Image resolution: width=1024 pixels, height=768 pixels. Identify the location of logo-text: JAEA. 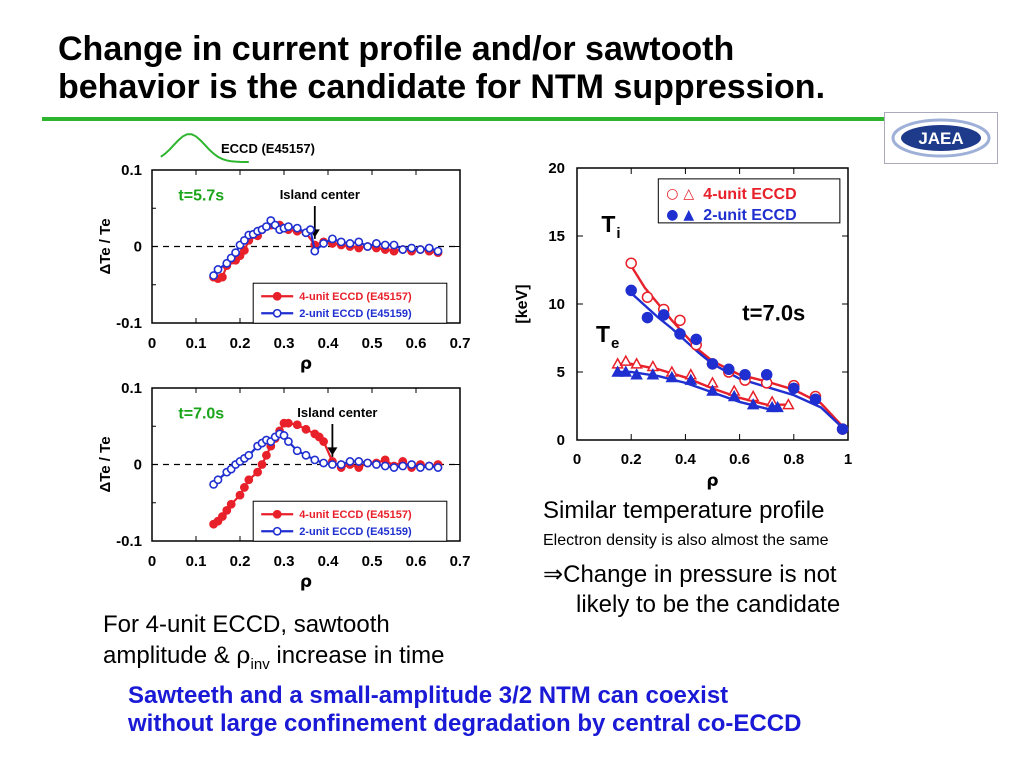
(940, 138).